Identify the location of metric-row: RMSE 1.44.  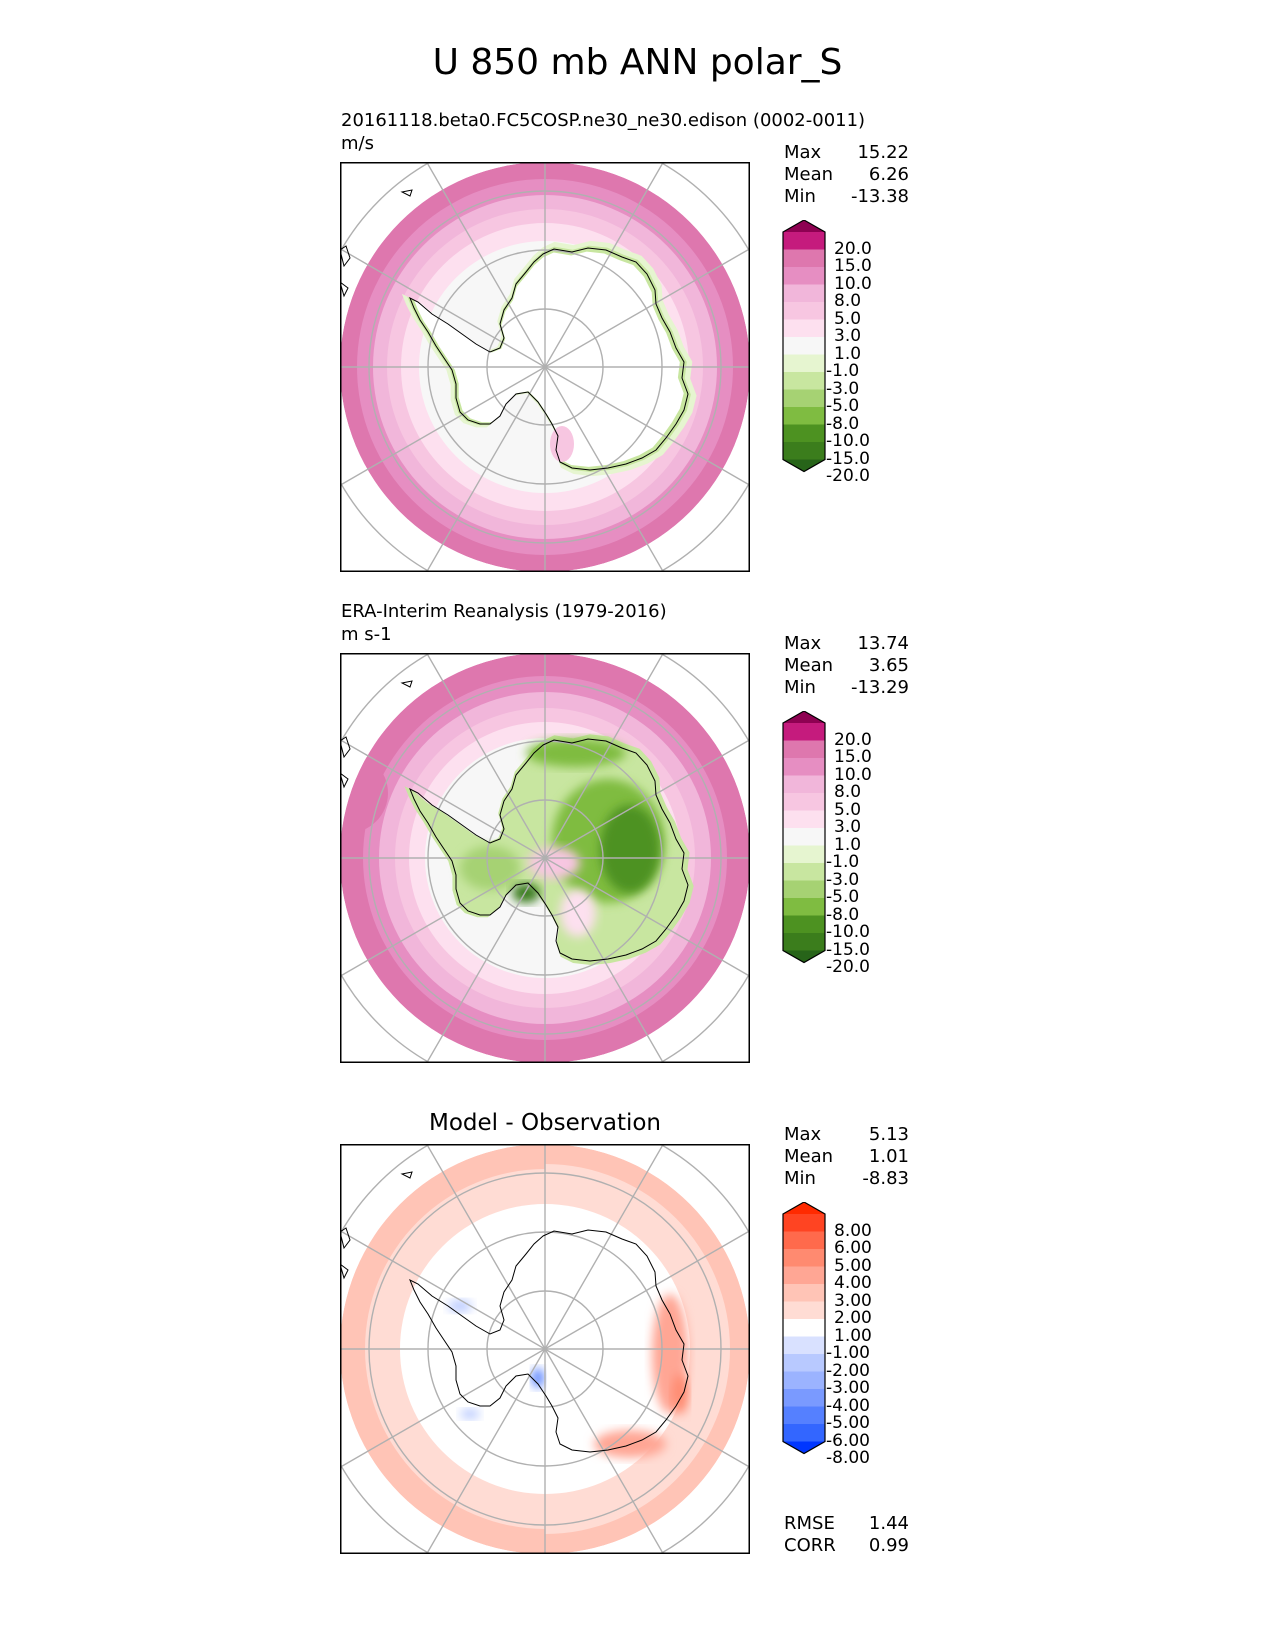
(846, 1524).